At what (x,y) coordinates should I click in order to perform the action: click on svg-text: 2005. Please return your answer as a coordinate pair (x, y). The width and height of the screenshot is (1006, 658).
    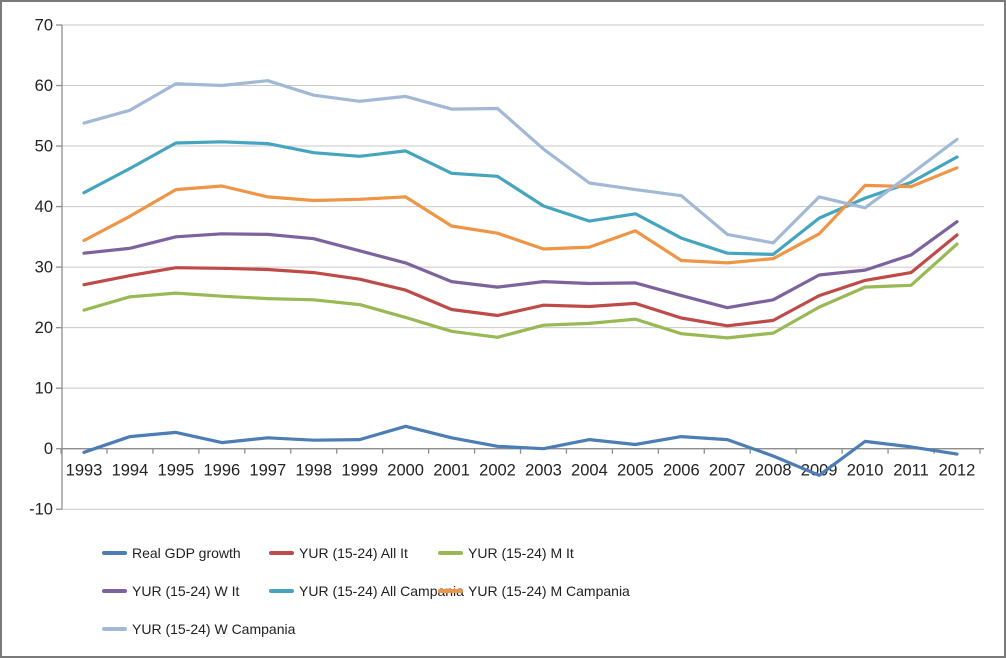
    Looking at the image, I should click on (635, 471).